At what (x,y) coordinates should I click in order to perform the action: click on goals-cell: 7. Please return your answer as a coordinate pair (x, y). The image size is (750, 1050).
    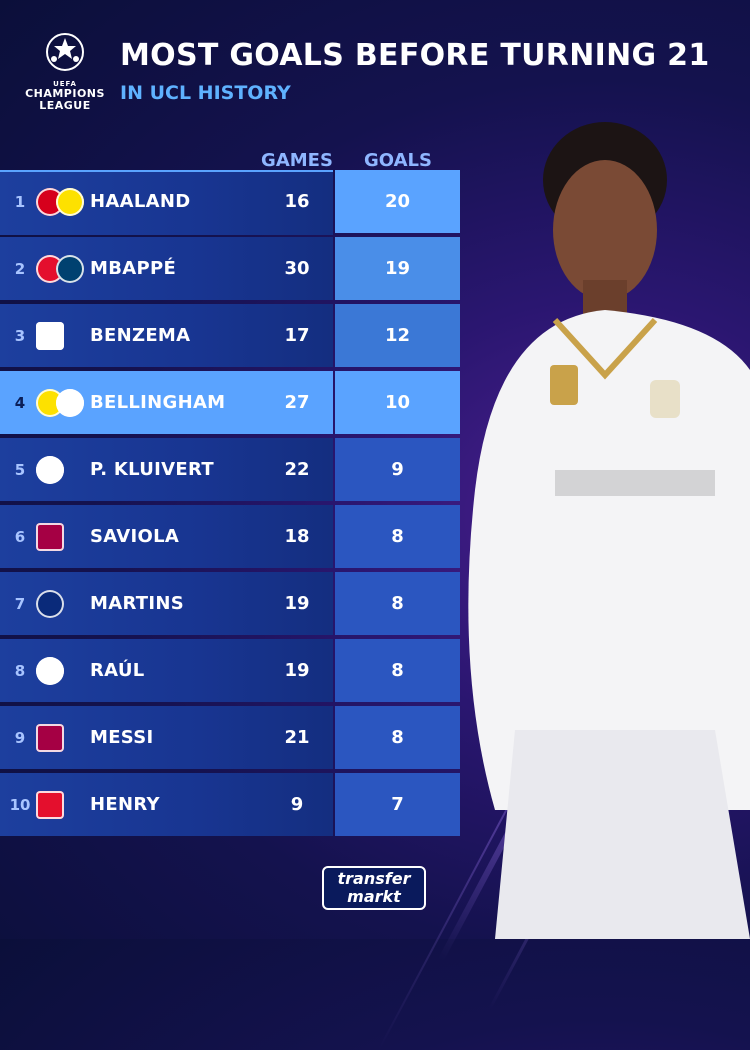
    Looking at the image, I should click on (397, 804).